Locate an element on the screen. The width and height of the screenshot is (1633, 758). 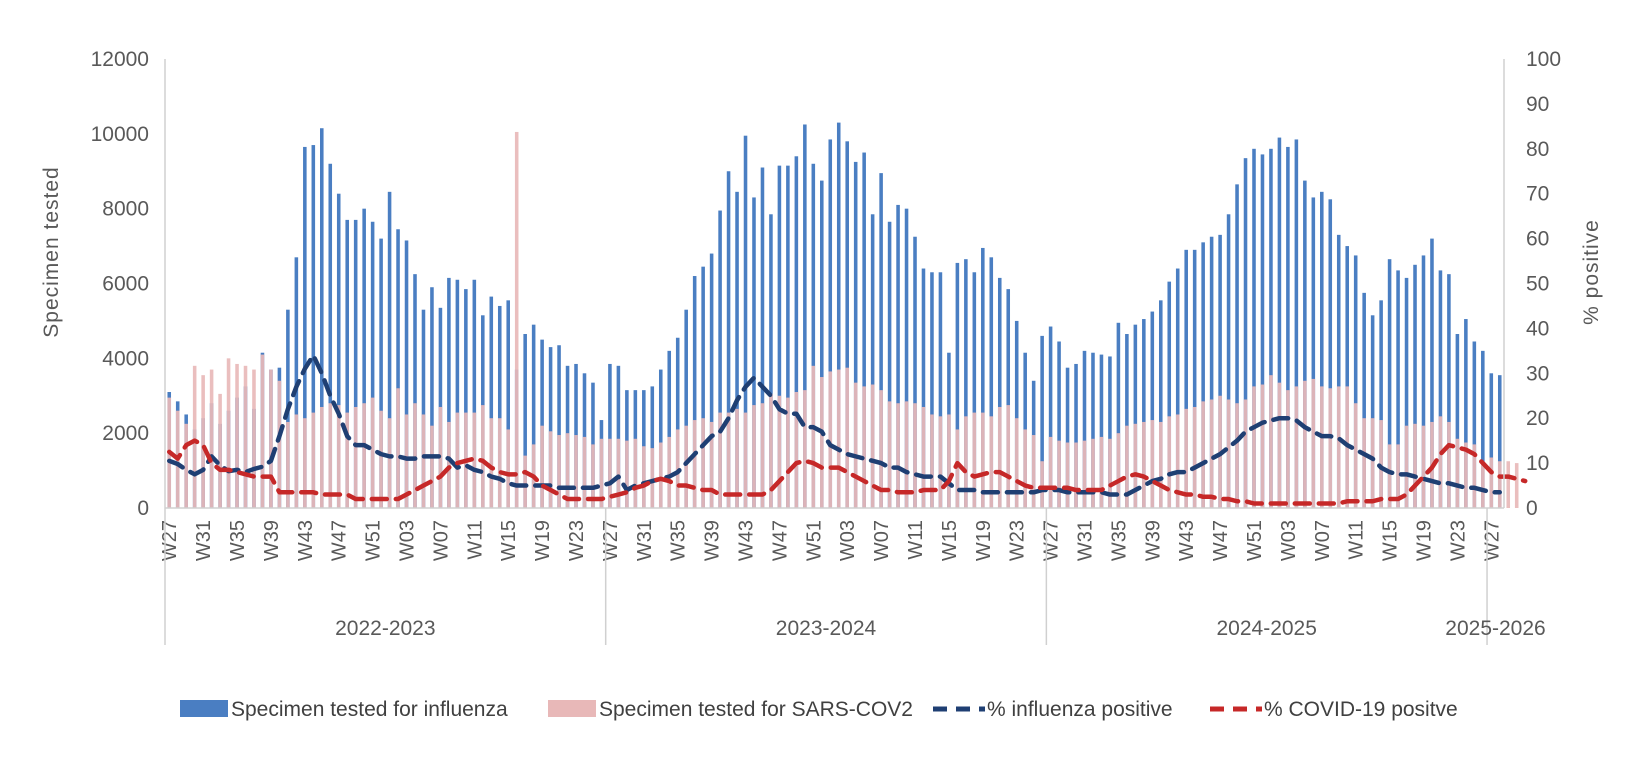
left-tick-label: 0 is located at coordinates (143, 508).